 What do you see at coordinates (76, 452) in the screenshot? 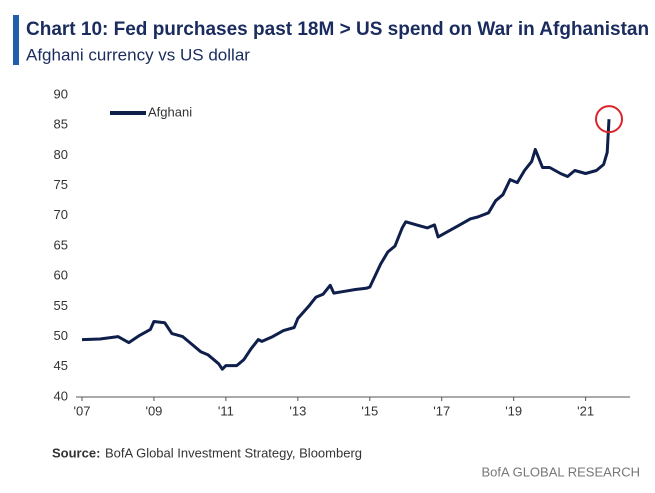
I see `source-label: Source:` at bounding box center [76, 452].